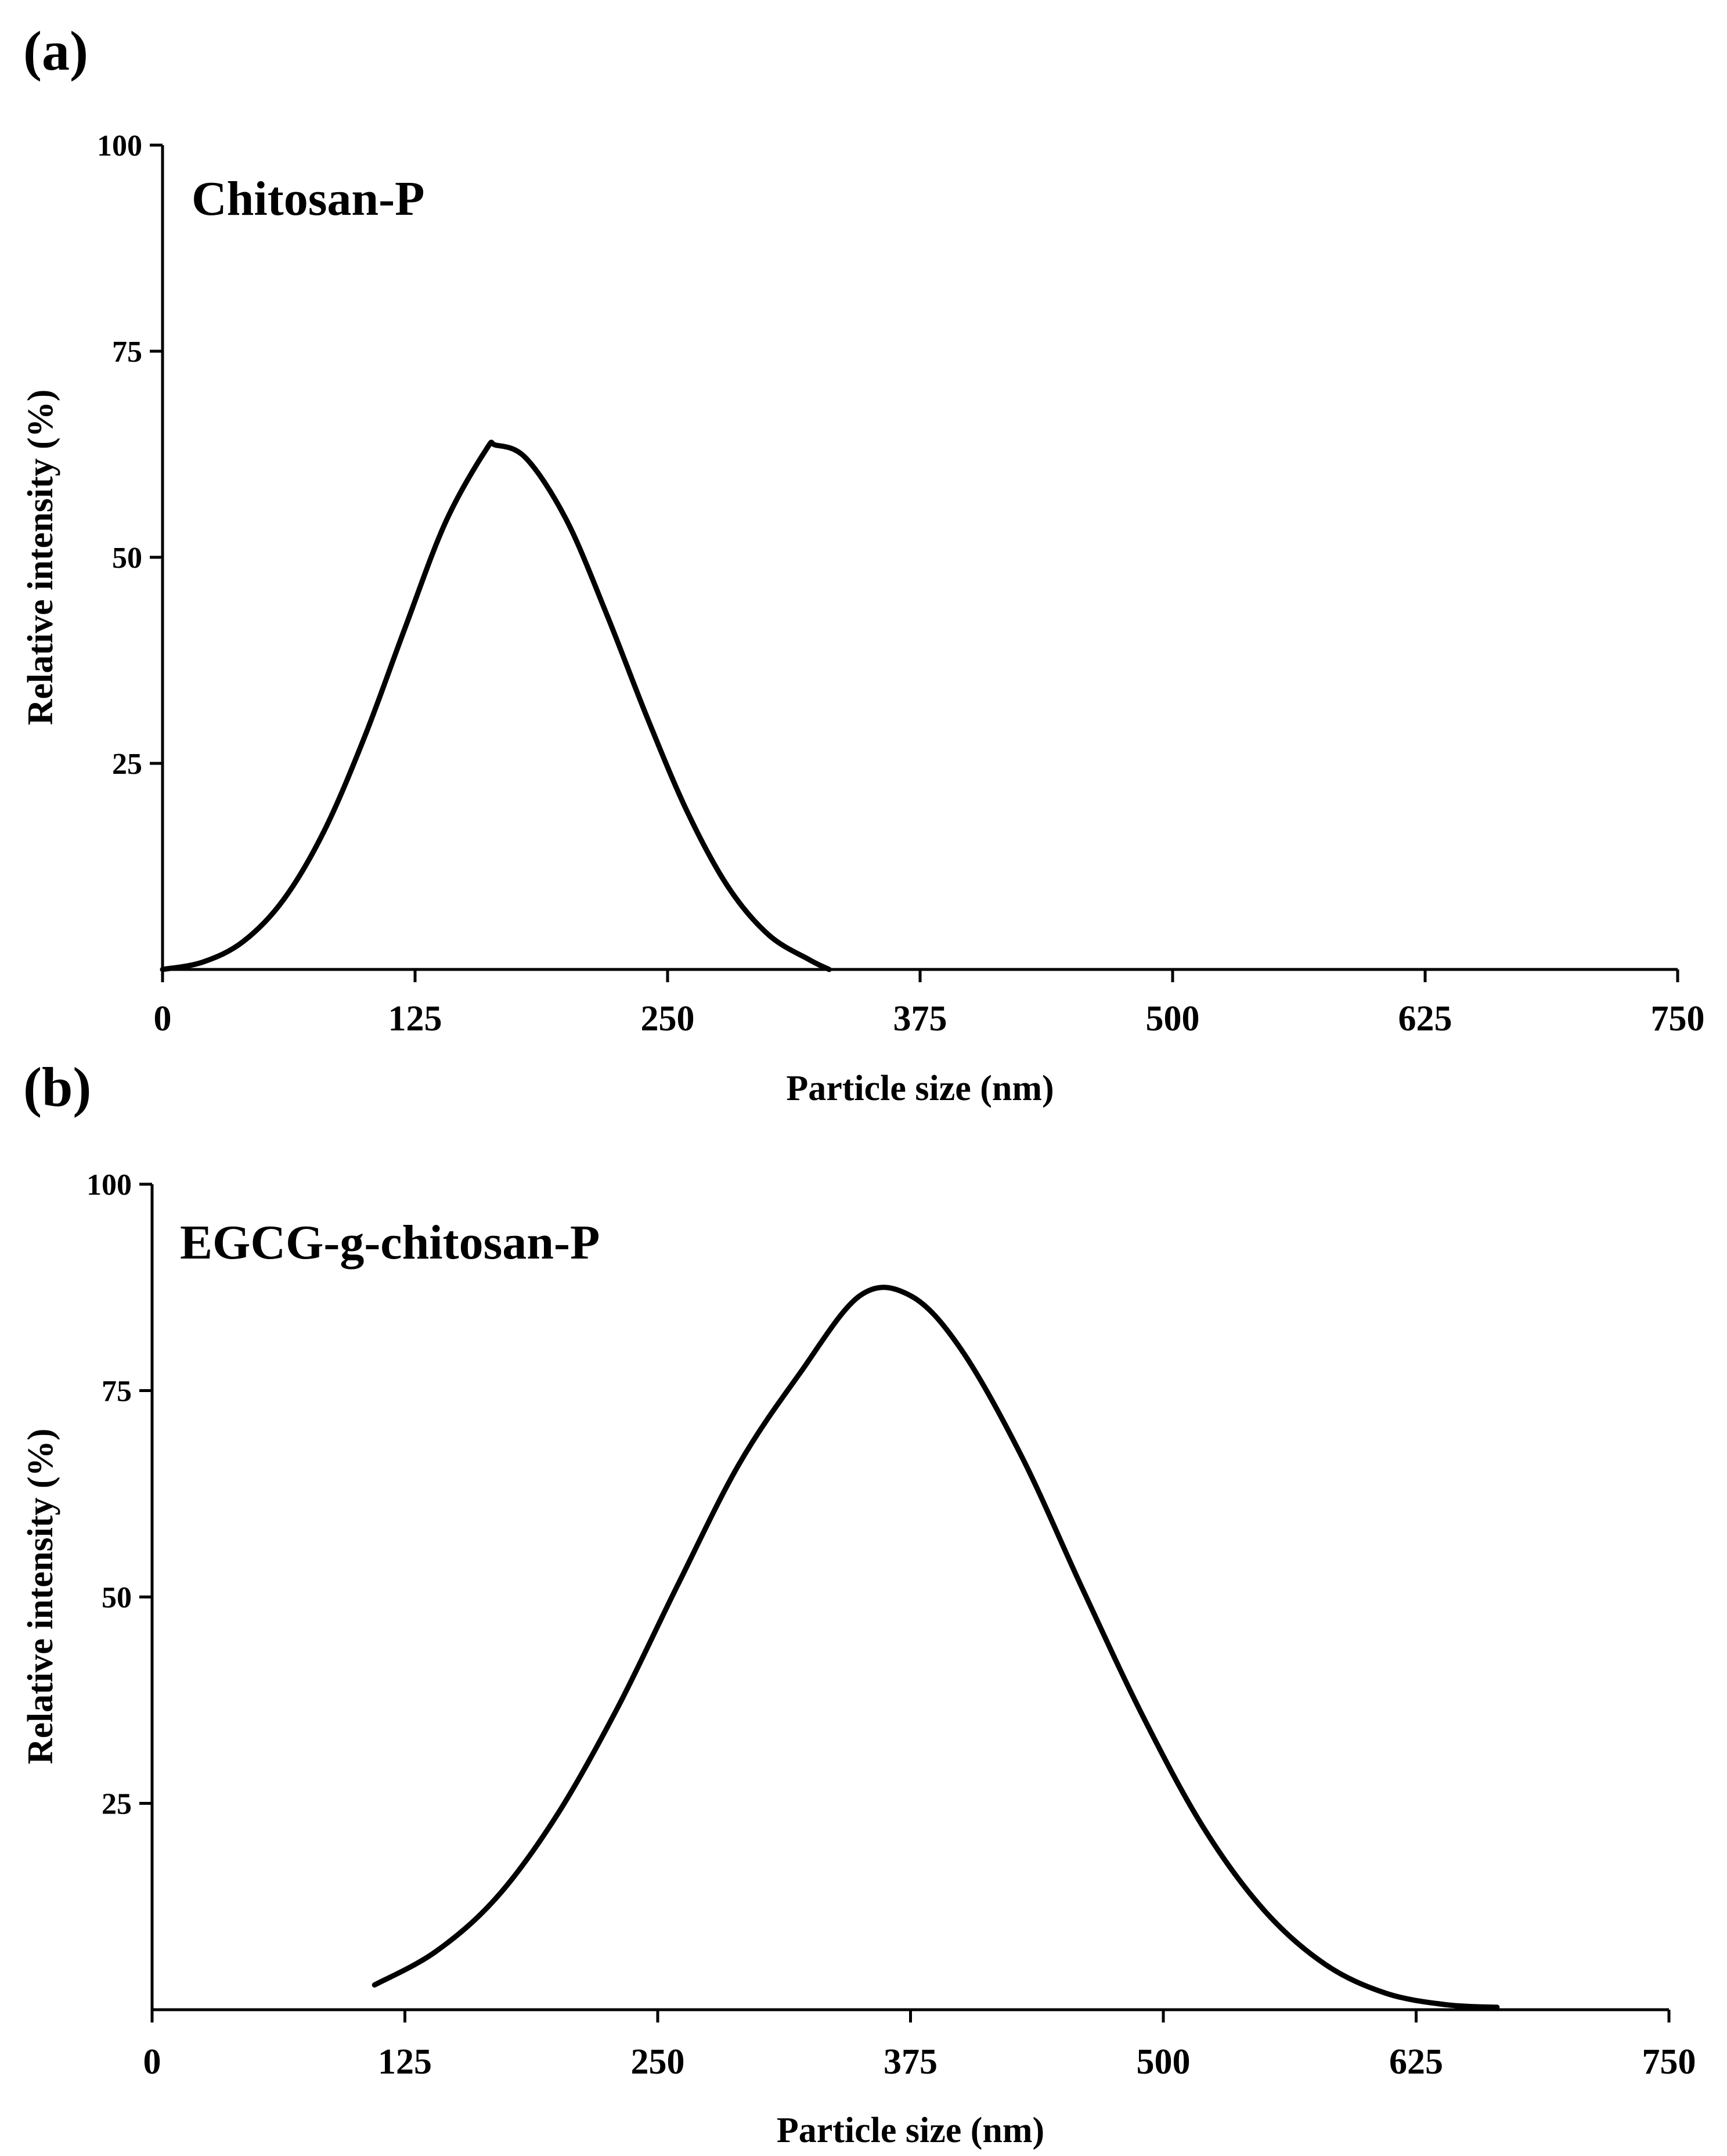 The width and height of the screenshot is (1727, 2156). I want to click on series-label: Chitosan-P, so click(308, 199).